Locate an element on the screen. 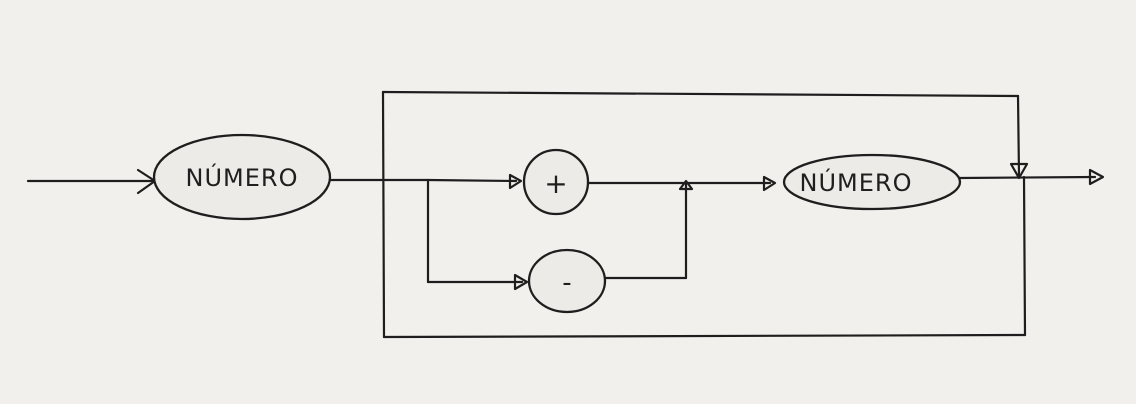 The width and height of the screenshot is (1136, 404). minus-label: - is located at coordinates (566, 283).